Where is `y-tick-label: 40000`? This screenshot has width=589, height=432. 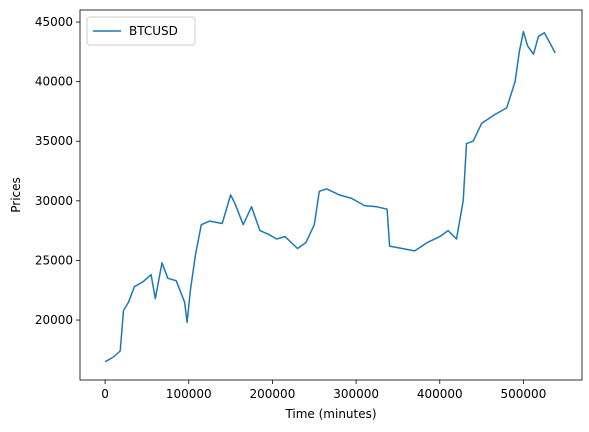
y-tick-label: 40000 is located at coordinates (54, 82).